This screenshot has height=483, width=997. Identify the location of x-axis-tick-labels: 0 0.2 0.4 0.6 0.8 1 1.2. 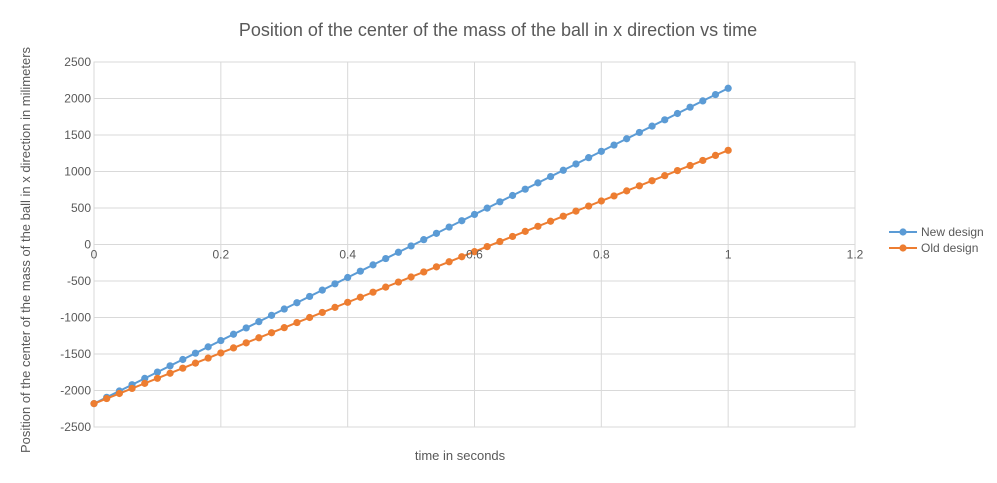
(477, 255).